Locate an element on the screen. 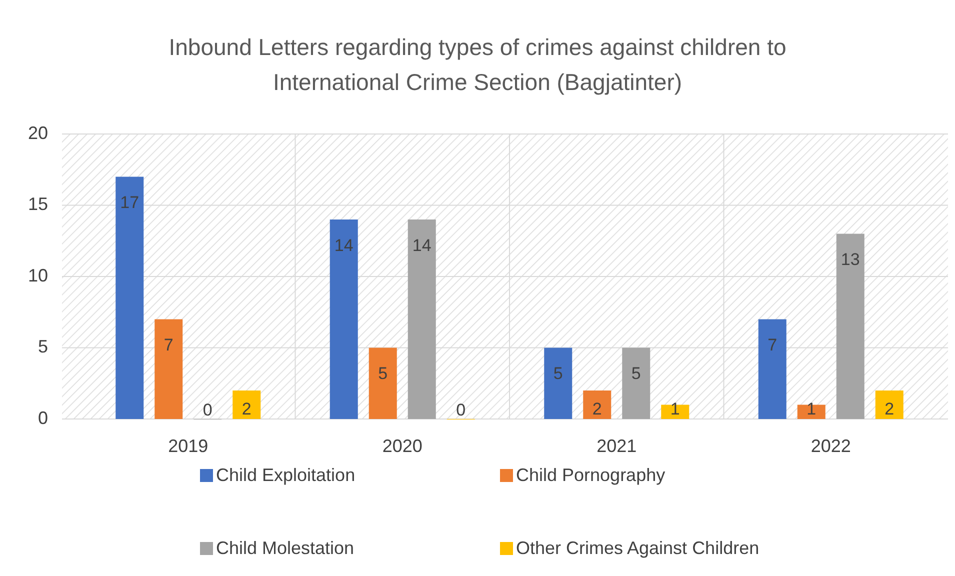  y-tick-label: 15 is located at coordinates (38, 204).